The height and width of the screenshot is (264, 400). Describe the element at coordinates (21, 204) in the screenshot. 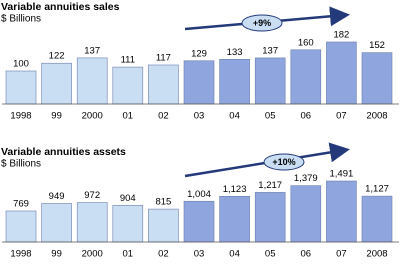

I see `value-label: 769` at that location.